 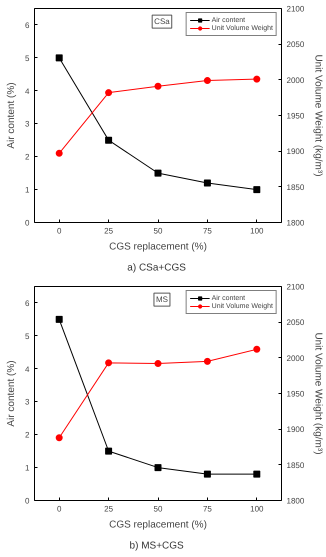 What do you see at coordinates (162, 21) in the screenshot?
I see `annotation: CSa` at bounding box center [162, 21].